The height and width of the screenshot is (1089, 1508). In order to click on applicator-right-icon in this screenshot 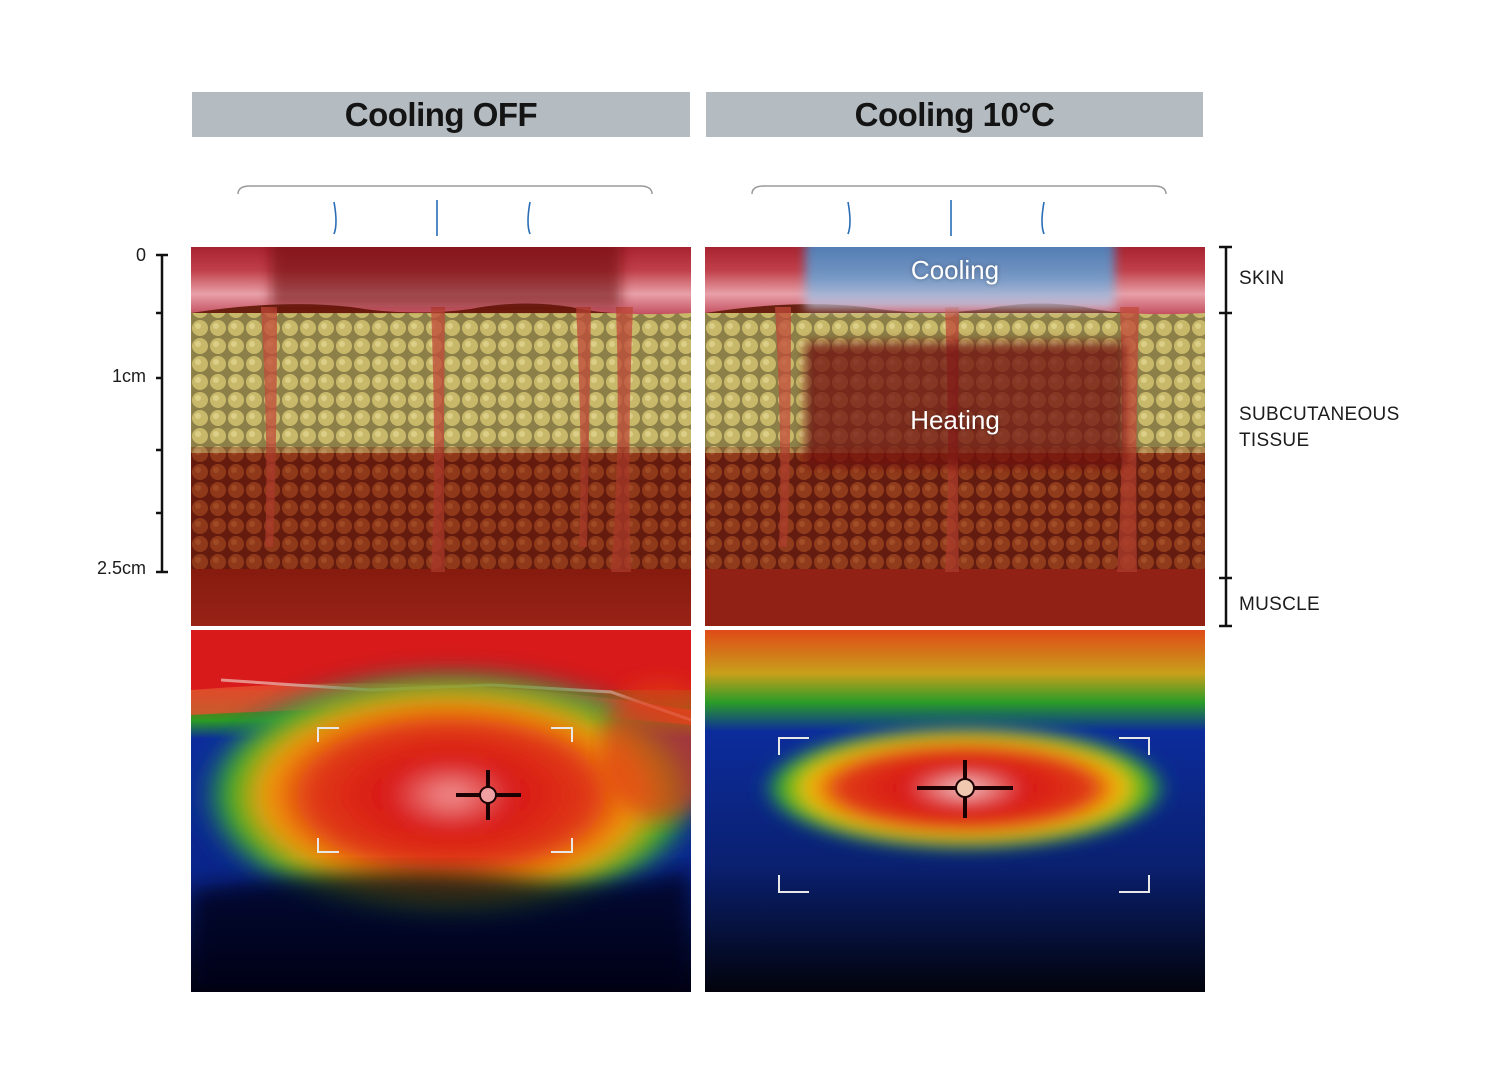, I will do `click(959, 210)`.